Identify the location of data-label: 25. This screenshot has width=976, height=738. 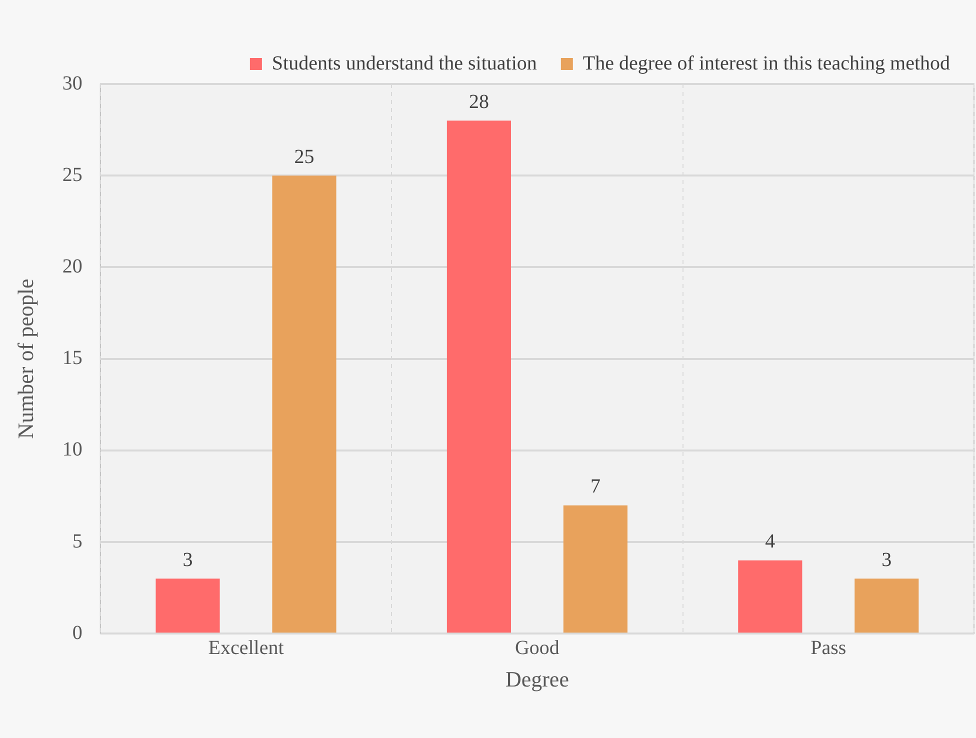
(304, 157).